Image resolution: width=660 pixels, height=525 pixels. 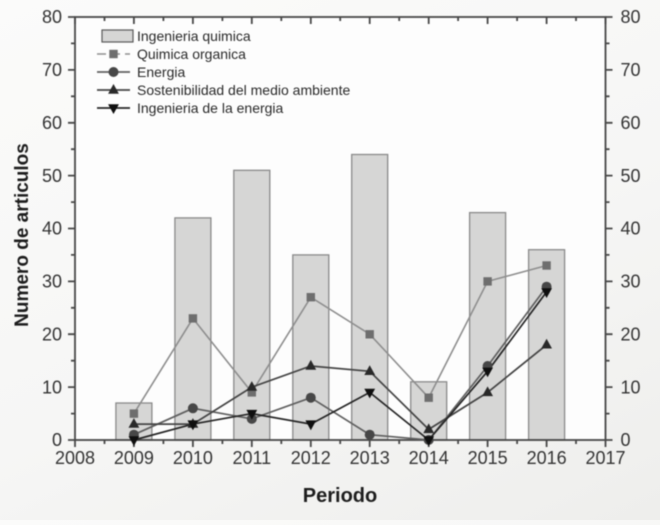 I want to click on svg-text: 2016, so click(x=547, y=458).